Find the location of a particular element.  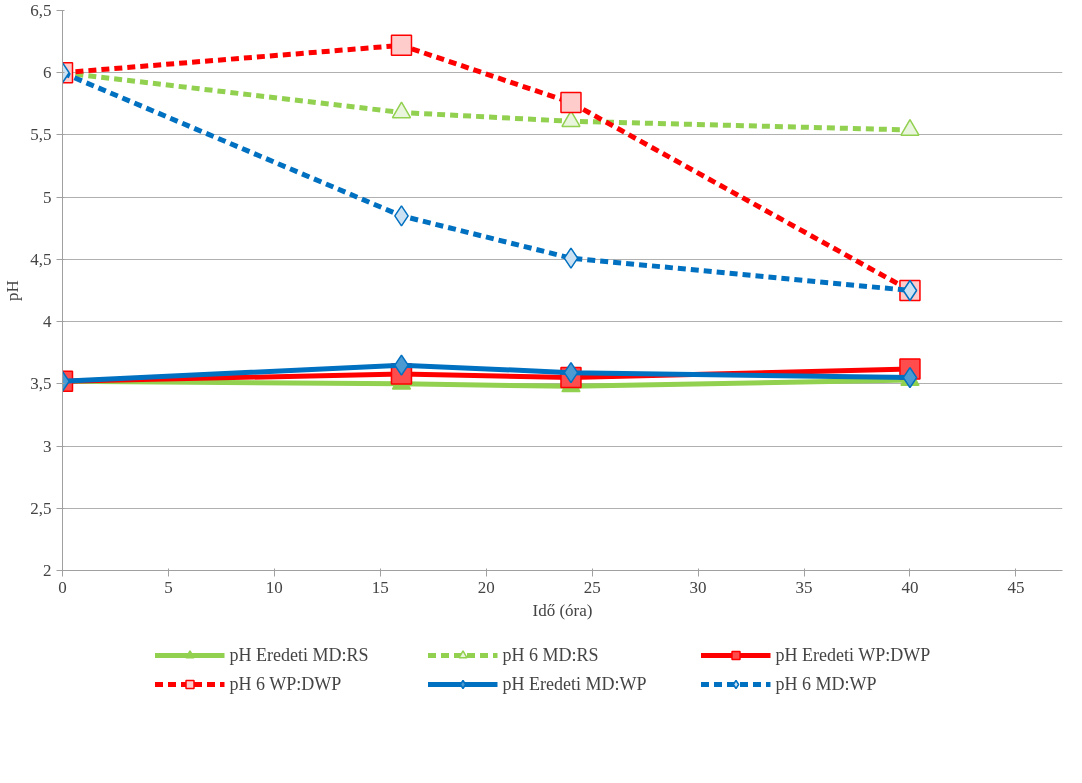

x-tick-label: 5 is located at coordinates (168, 587).